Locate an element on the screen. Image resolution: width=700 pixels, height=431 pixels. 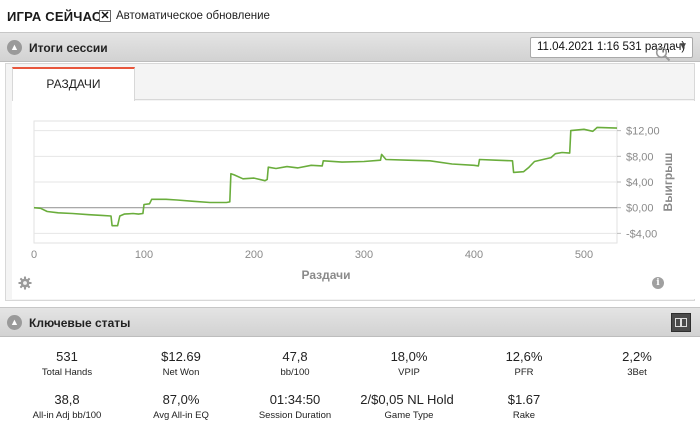
gear-icon is located at coordinates (25, 283).